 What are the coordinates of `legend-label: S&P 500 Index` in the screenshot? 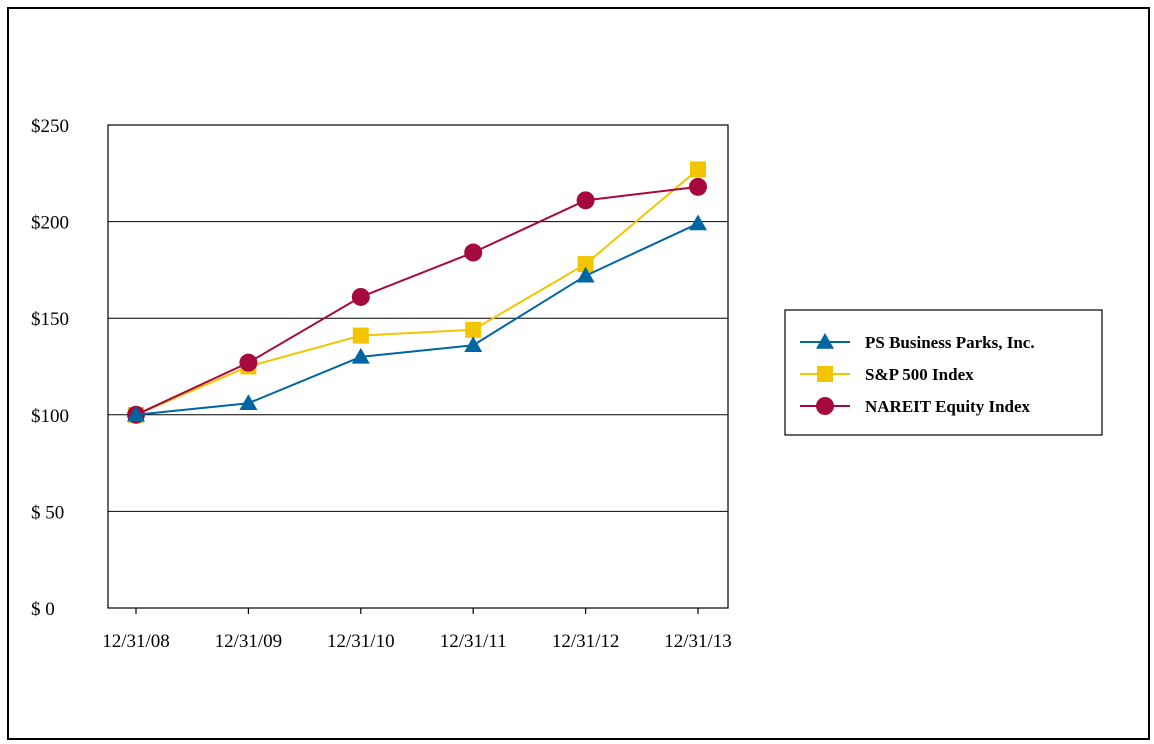 It's located at (919, 374).